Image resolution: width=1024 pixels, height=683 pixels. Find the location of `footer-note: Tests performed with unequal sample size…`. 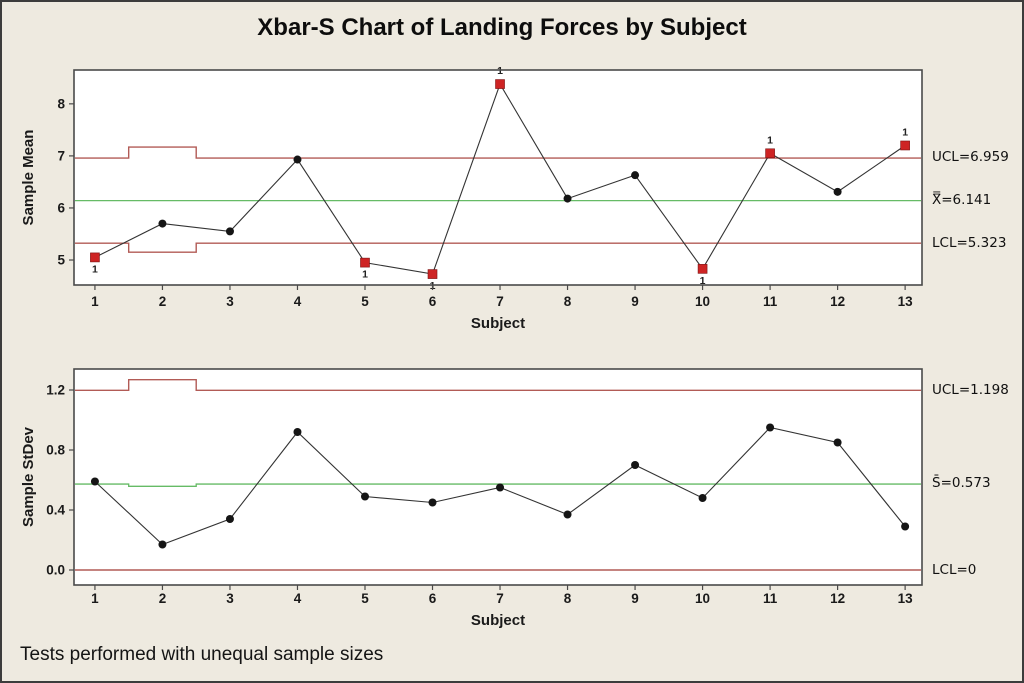

footer-note: Tests performed with unequal sample size… is located at coordinates (202, 654).